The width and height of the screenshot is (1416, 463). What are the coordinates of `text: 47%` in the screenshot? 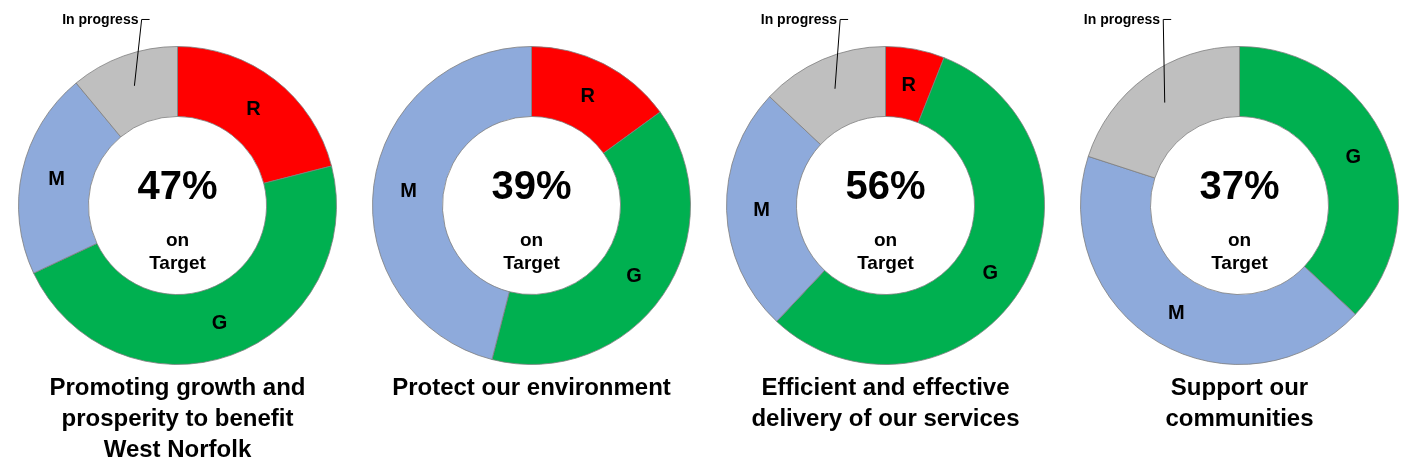 It's located at (177, 184).